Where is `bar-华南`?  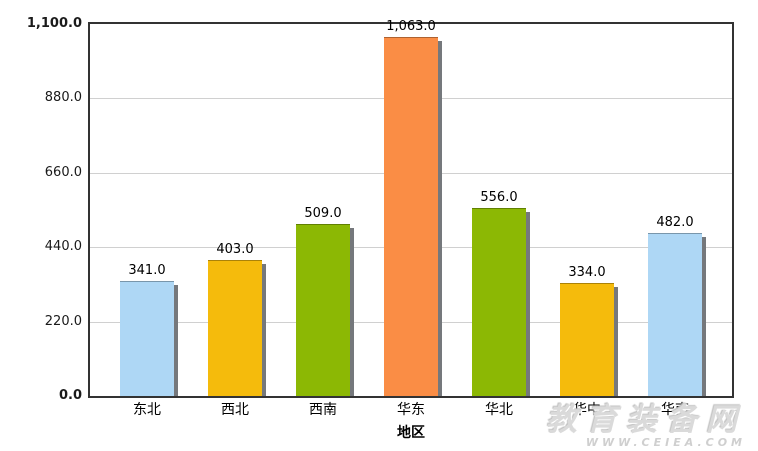
bar-华南 is located at coordinates (675, 314).